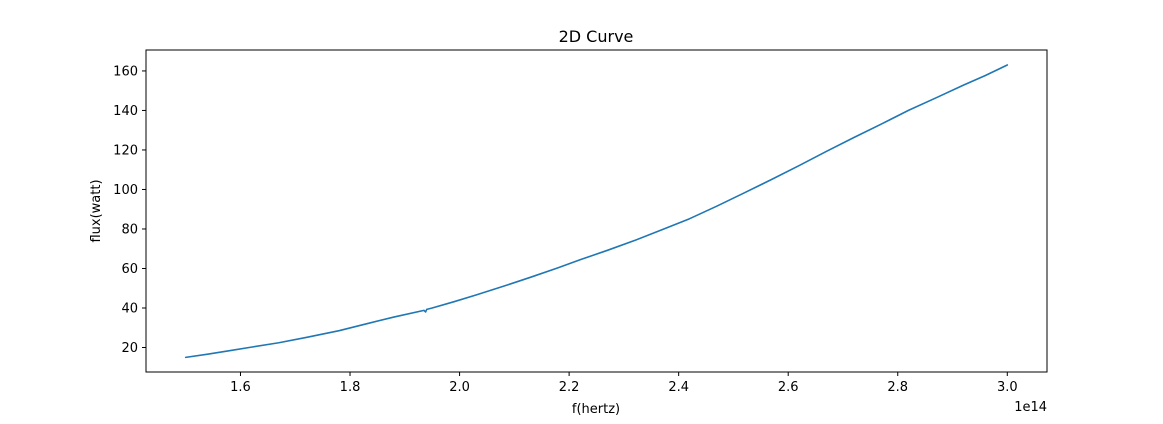 The height and width of the screenshot is (424, 1163). What do you see at coordinates (596, 409) in the screenshot?
I see `x-axis-label: f(hertz)` at bounding box center [596, 409].